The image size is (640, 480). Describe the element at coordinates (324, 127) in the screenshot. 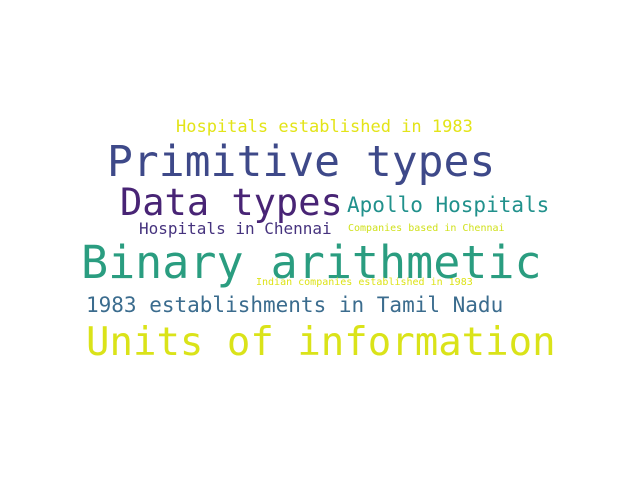

I see `cloud-word: Hospitals established in 1983` at that location.